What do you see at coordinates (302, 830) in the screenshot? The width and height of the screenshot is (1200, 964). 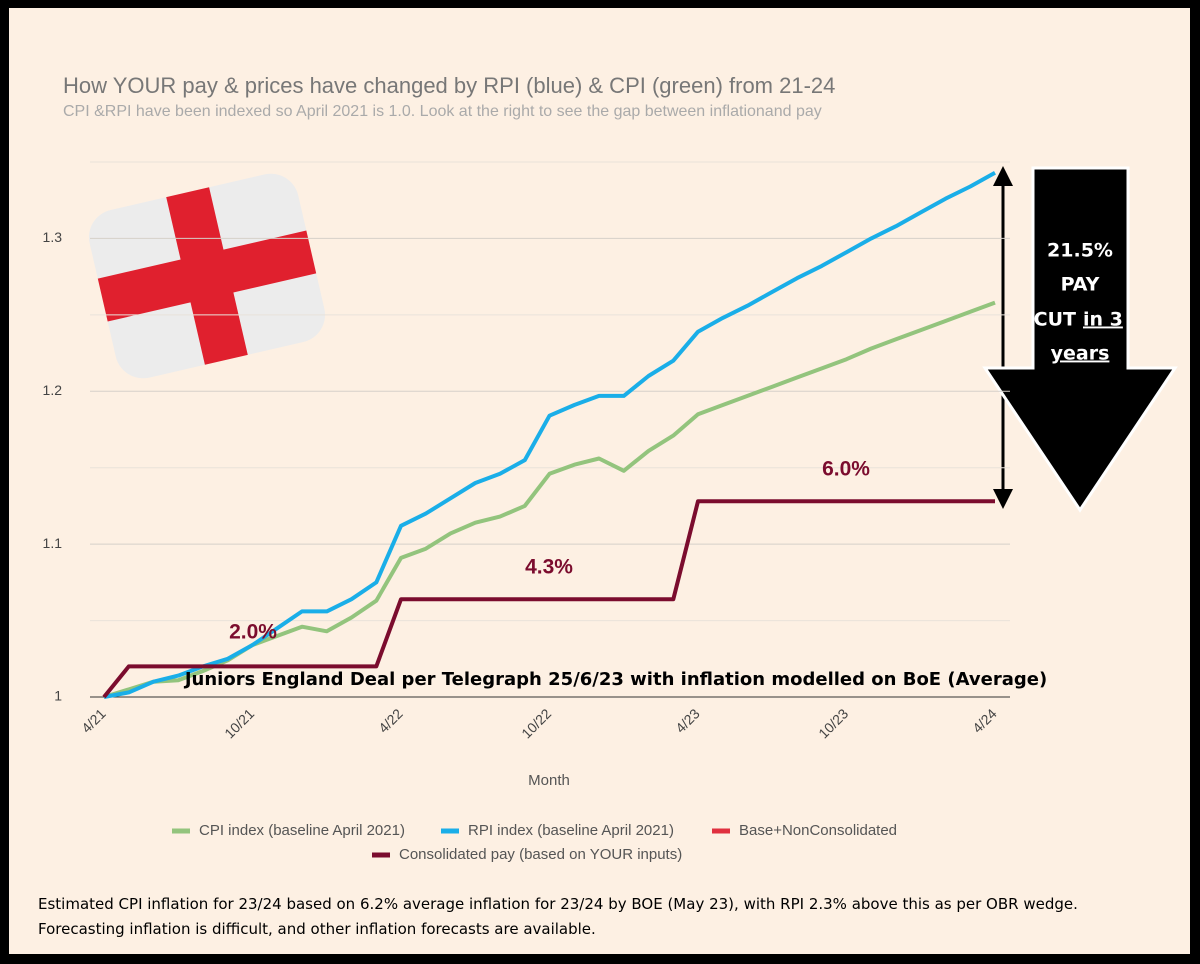 I see `legend-label: CPI index (baseline April 2021)` at bounding box center [302, 830].